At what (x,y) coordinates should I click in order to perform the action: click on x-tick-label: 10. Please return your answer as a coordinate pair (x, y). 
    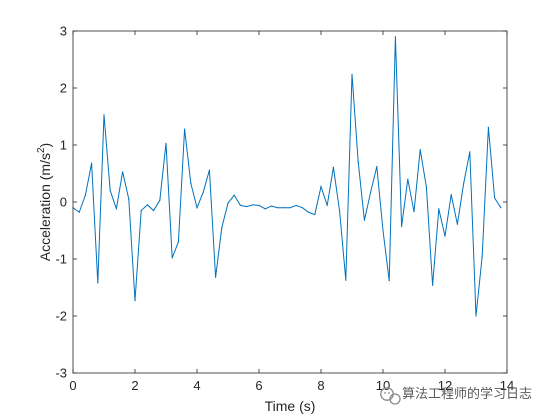
    Looking at the image, I should click on (383, 385).